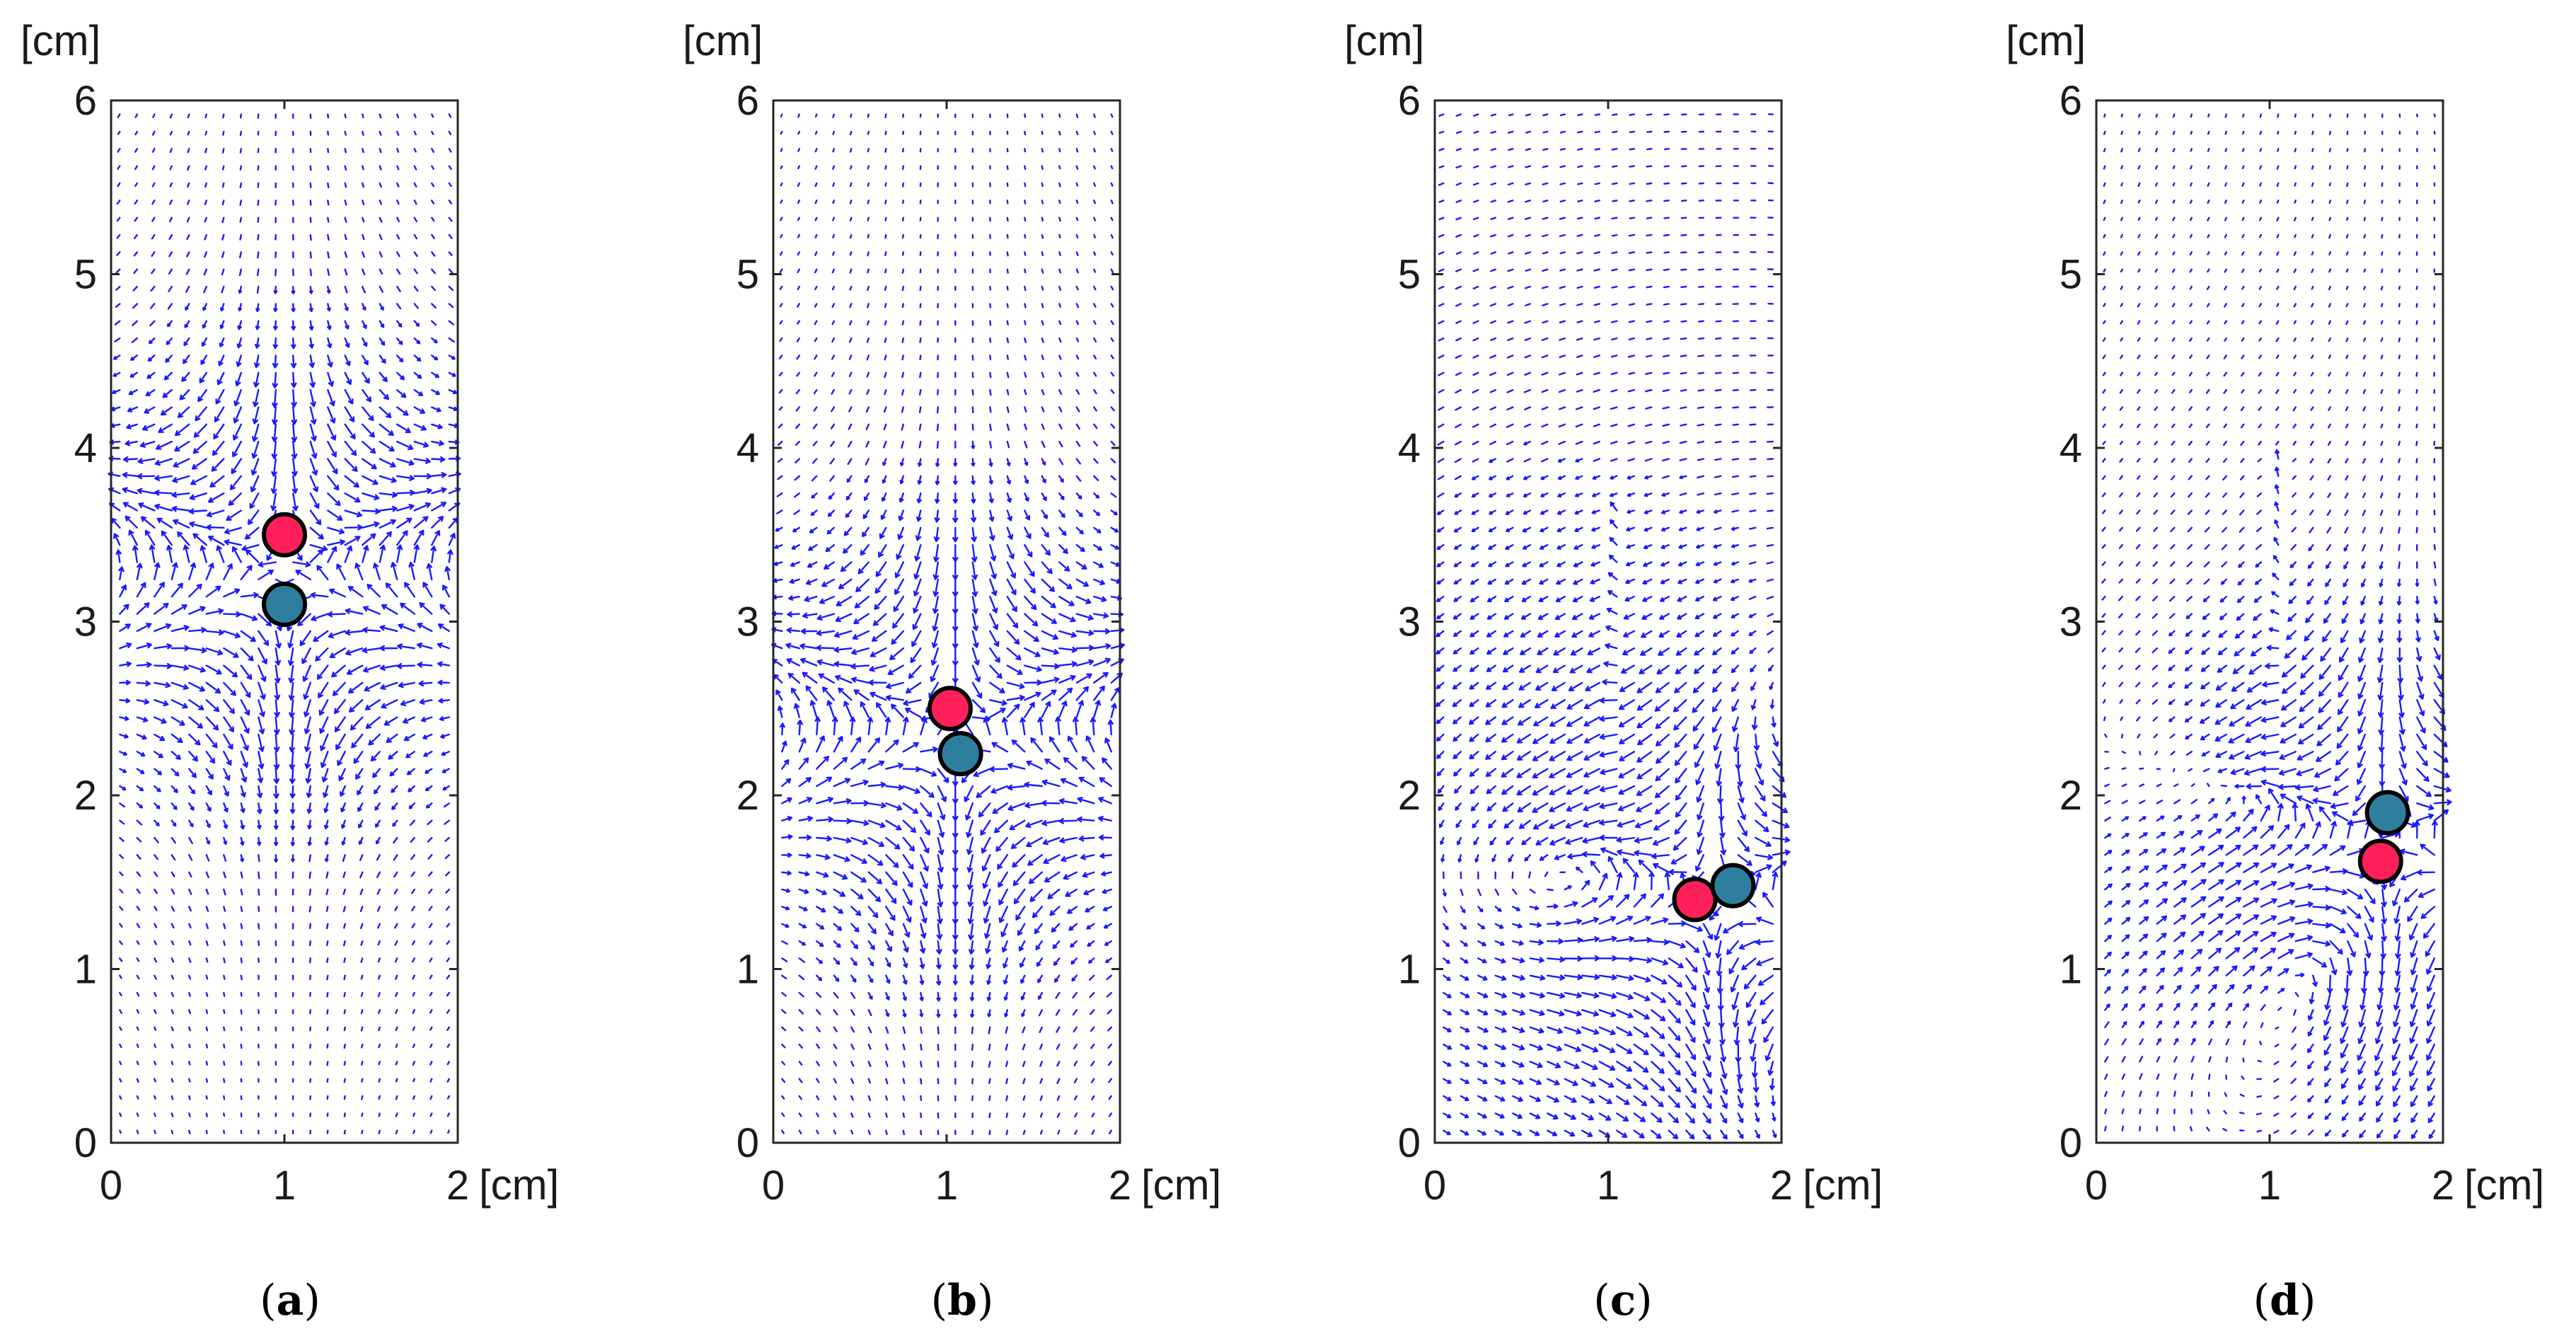 Image resolution: width=2576 pixels, height=1343 pixels. What do you see at coordinates (290, 1300) in the screenshot?
I see `panel-caption: (a)` at bounding box center [290, 1300].